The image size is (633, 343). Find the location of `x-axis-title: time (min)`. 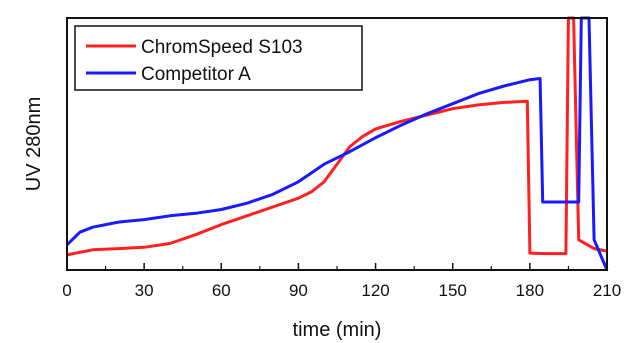

x-axis-title: time (min) is located at coordinates (337, 330).